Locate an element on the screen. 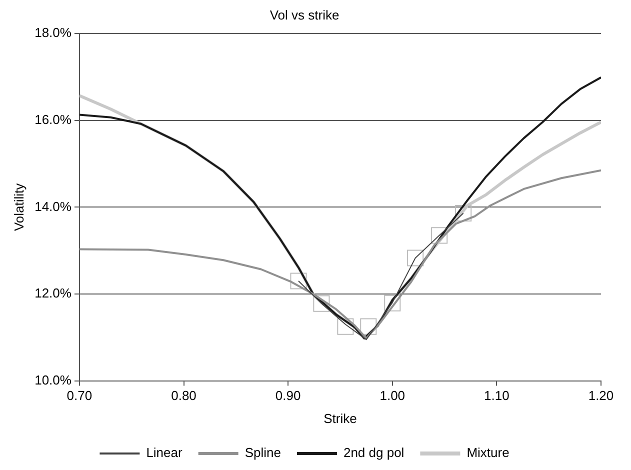 The height and width of the screenshot is (470, 631). legend-label: Linear is located at coordinates (164, 452).